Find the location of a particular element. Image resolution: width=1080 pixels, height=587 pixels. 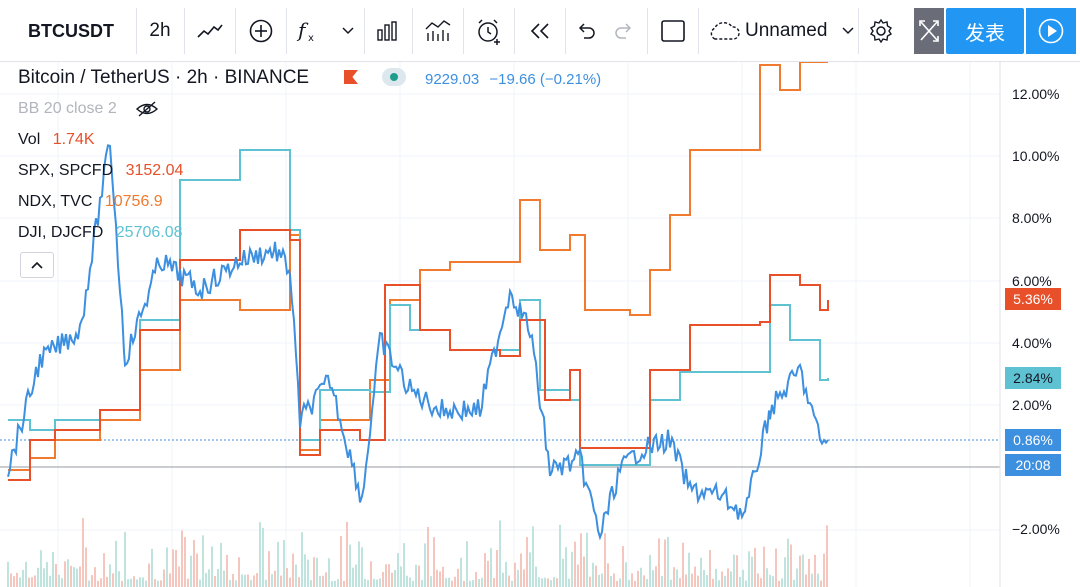

chart-style-button is located at coordinates (210, 31).